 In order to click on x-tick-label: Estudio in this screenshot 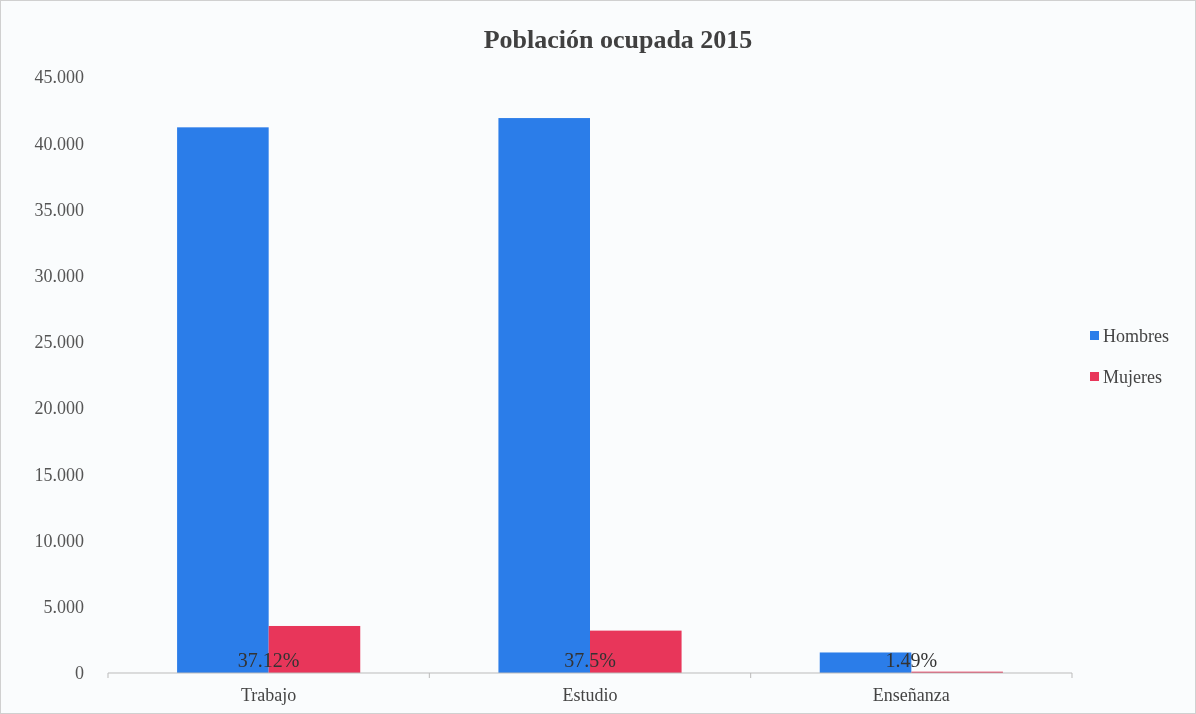, I will do `click(590, 695)`.